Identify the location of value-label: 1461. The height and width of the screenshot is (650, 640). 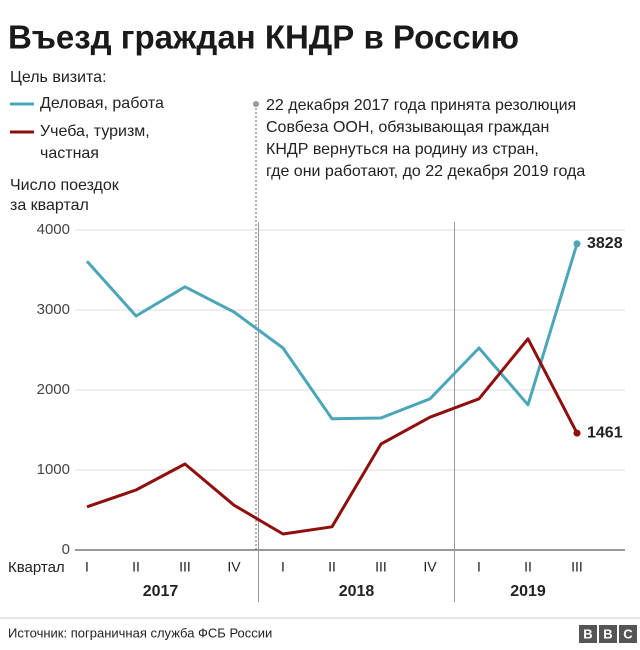
(605, 432).